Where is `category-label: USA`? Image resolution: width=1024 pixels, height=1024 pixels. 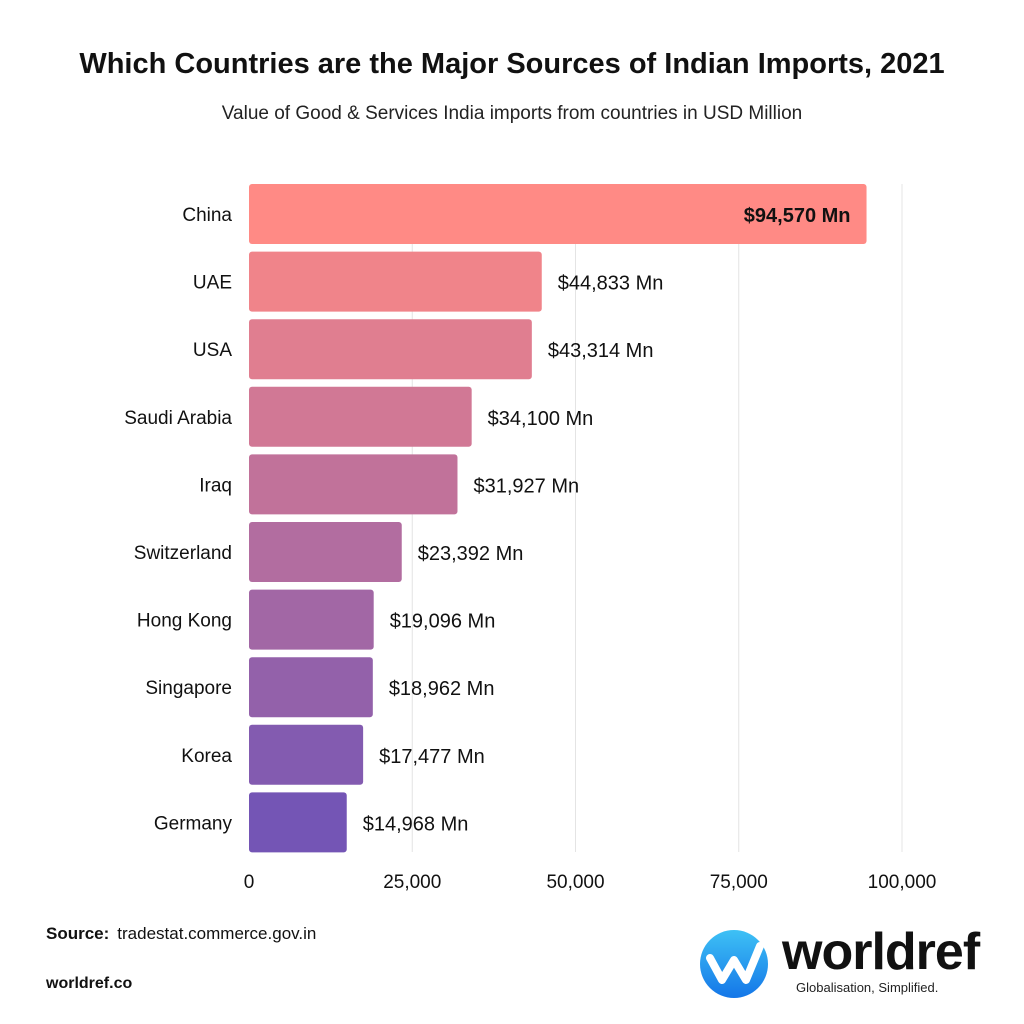 category-label: USA is located at coordinates (212, 350).